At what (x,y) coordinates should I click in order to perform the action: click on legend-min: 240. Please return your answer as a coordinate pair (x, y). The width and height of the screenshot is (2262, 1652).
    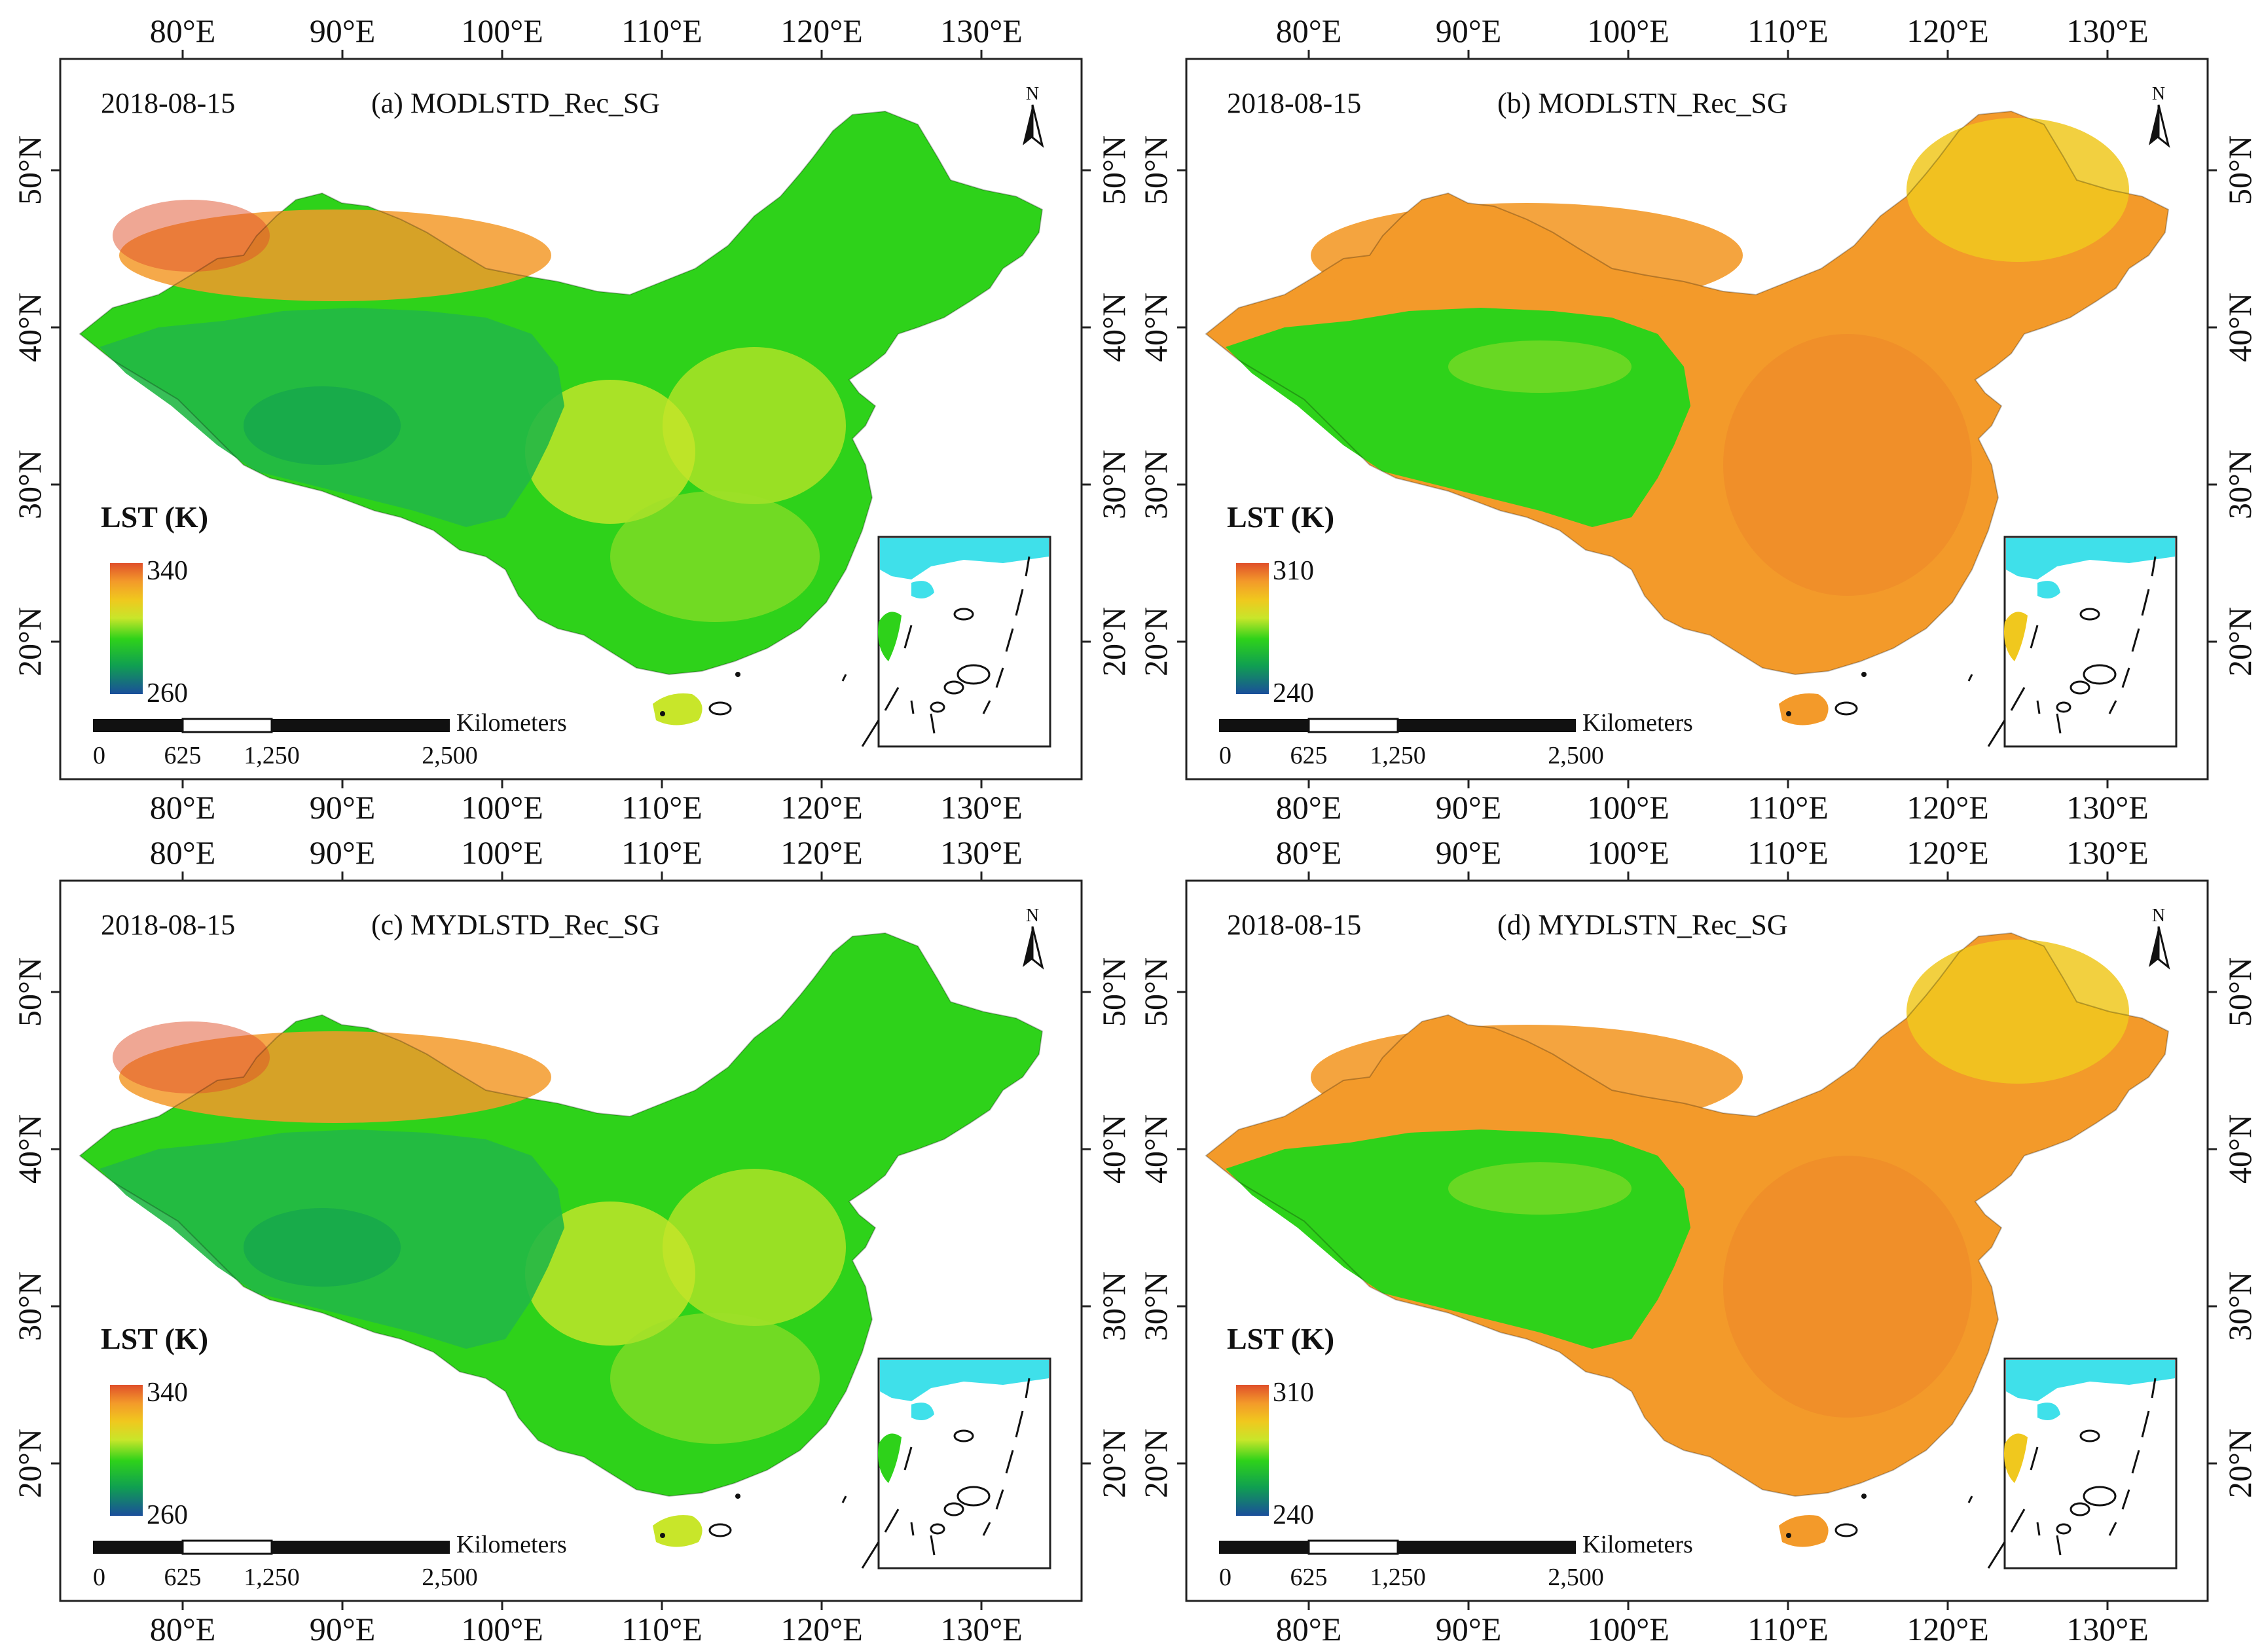
    Looking at the image, I should click on (1293, 1515).